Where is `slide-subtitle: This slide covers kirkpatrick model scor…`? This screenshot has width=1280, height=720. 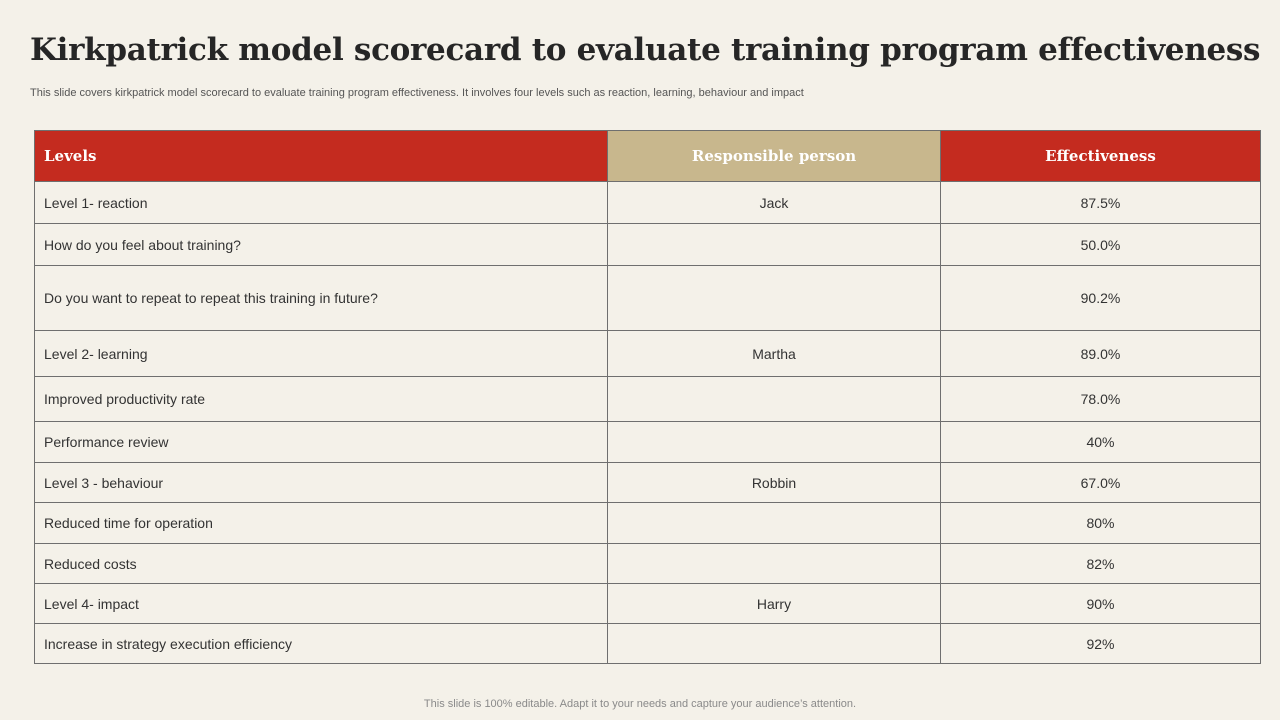
slide-subtitle: This slide covers kirkpatrick model scor… is located at coordinates (417, 93).